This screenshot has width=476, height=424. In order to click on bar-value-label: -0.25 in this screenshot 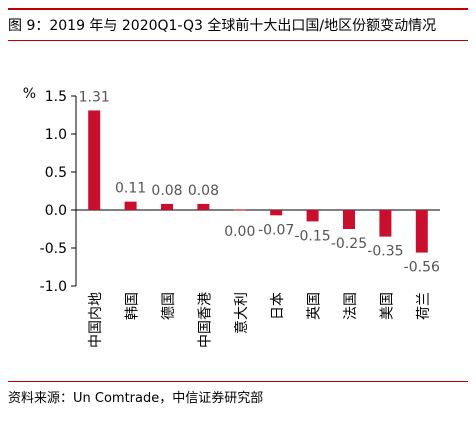, I will do `click(349, 244)`.